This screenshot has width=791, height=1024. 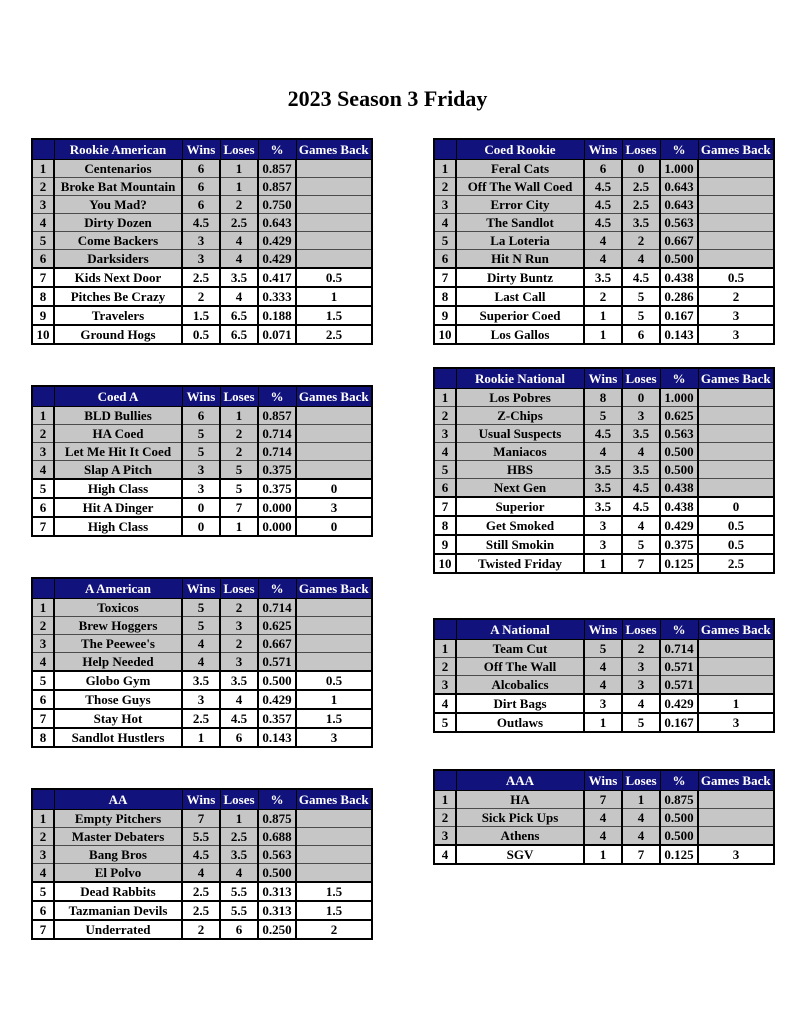 I want to click on wins-cell: 0.5, so click(x=201, y=334).